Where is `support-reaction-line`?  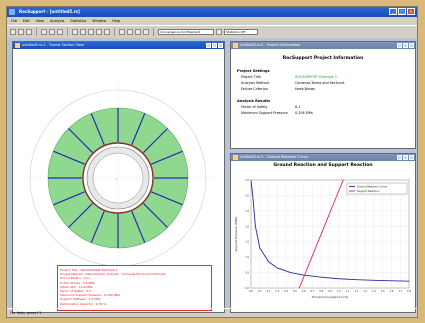
support-reaction-line is located at coordinates (321, 234).